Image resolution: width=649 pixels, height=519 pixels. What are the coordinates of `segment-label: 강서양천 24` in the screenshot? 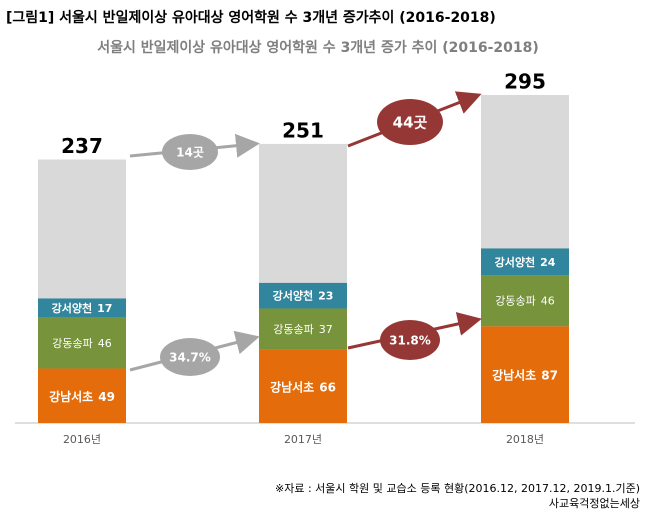 It's located at (525, 262).